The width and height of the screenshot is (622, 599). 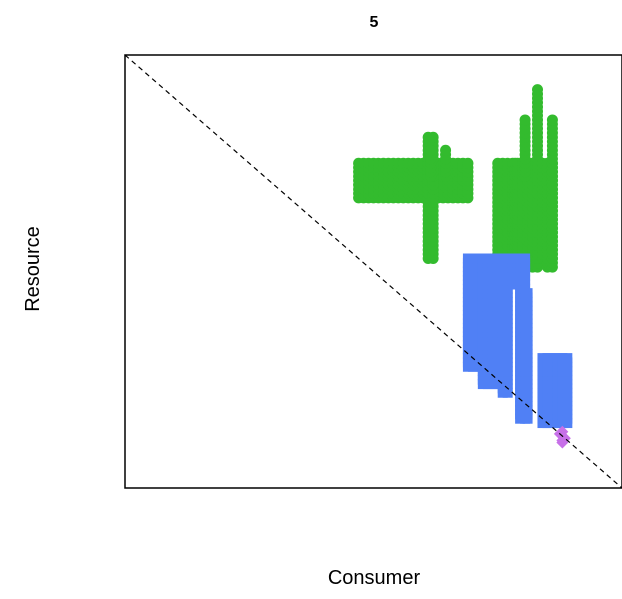 I want to click on x-axis-label: Consumer, so click(x=374, y=578).